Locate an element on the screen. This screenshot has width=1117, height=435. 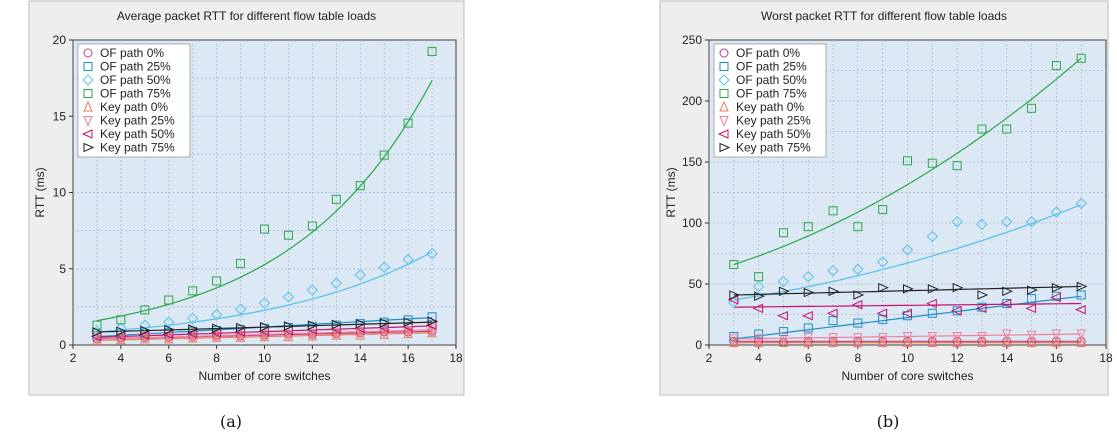
legend-label-key-path-75: Key path 75% is located at coordinates (773, 148).